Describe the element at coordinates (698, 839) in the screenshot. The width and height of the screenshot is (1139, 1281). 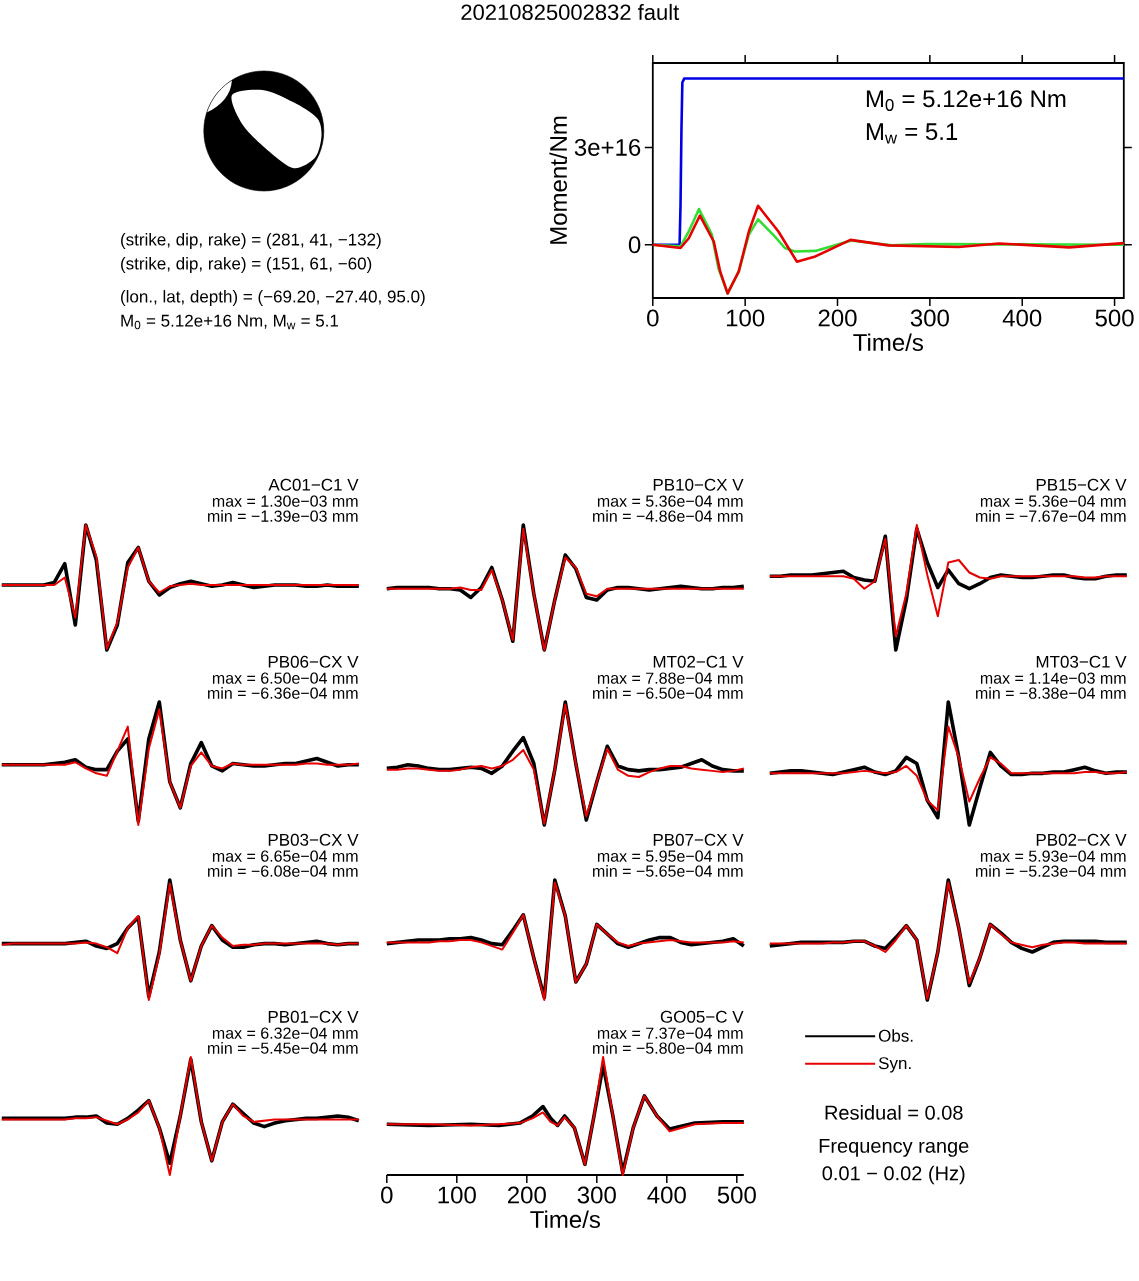
I see `chart-title: PB07−CX V` at that location.